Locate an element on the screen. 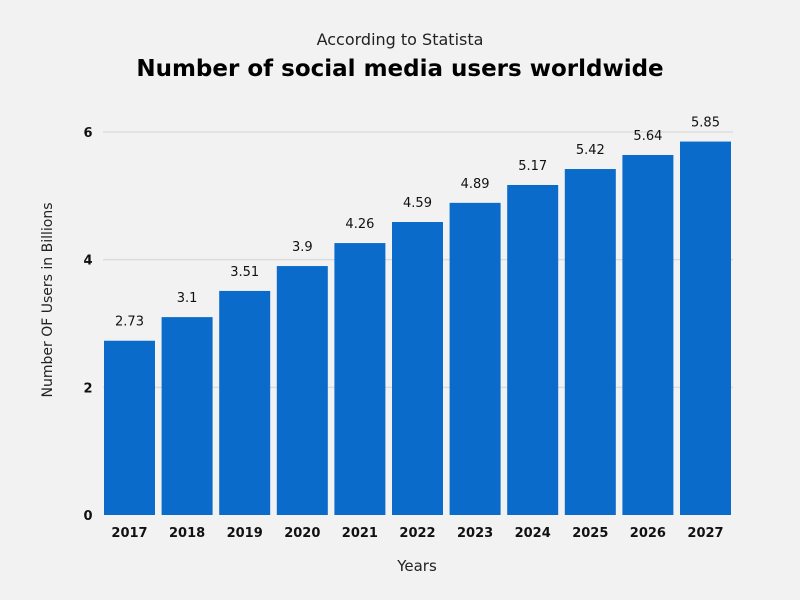 The image size is (800, 600). data-label: 2.73 is located at coordinates (129, 322).